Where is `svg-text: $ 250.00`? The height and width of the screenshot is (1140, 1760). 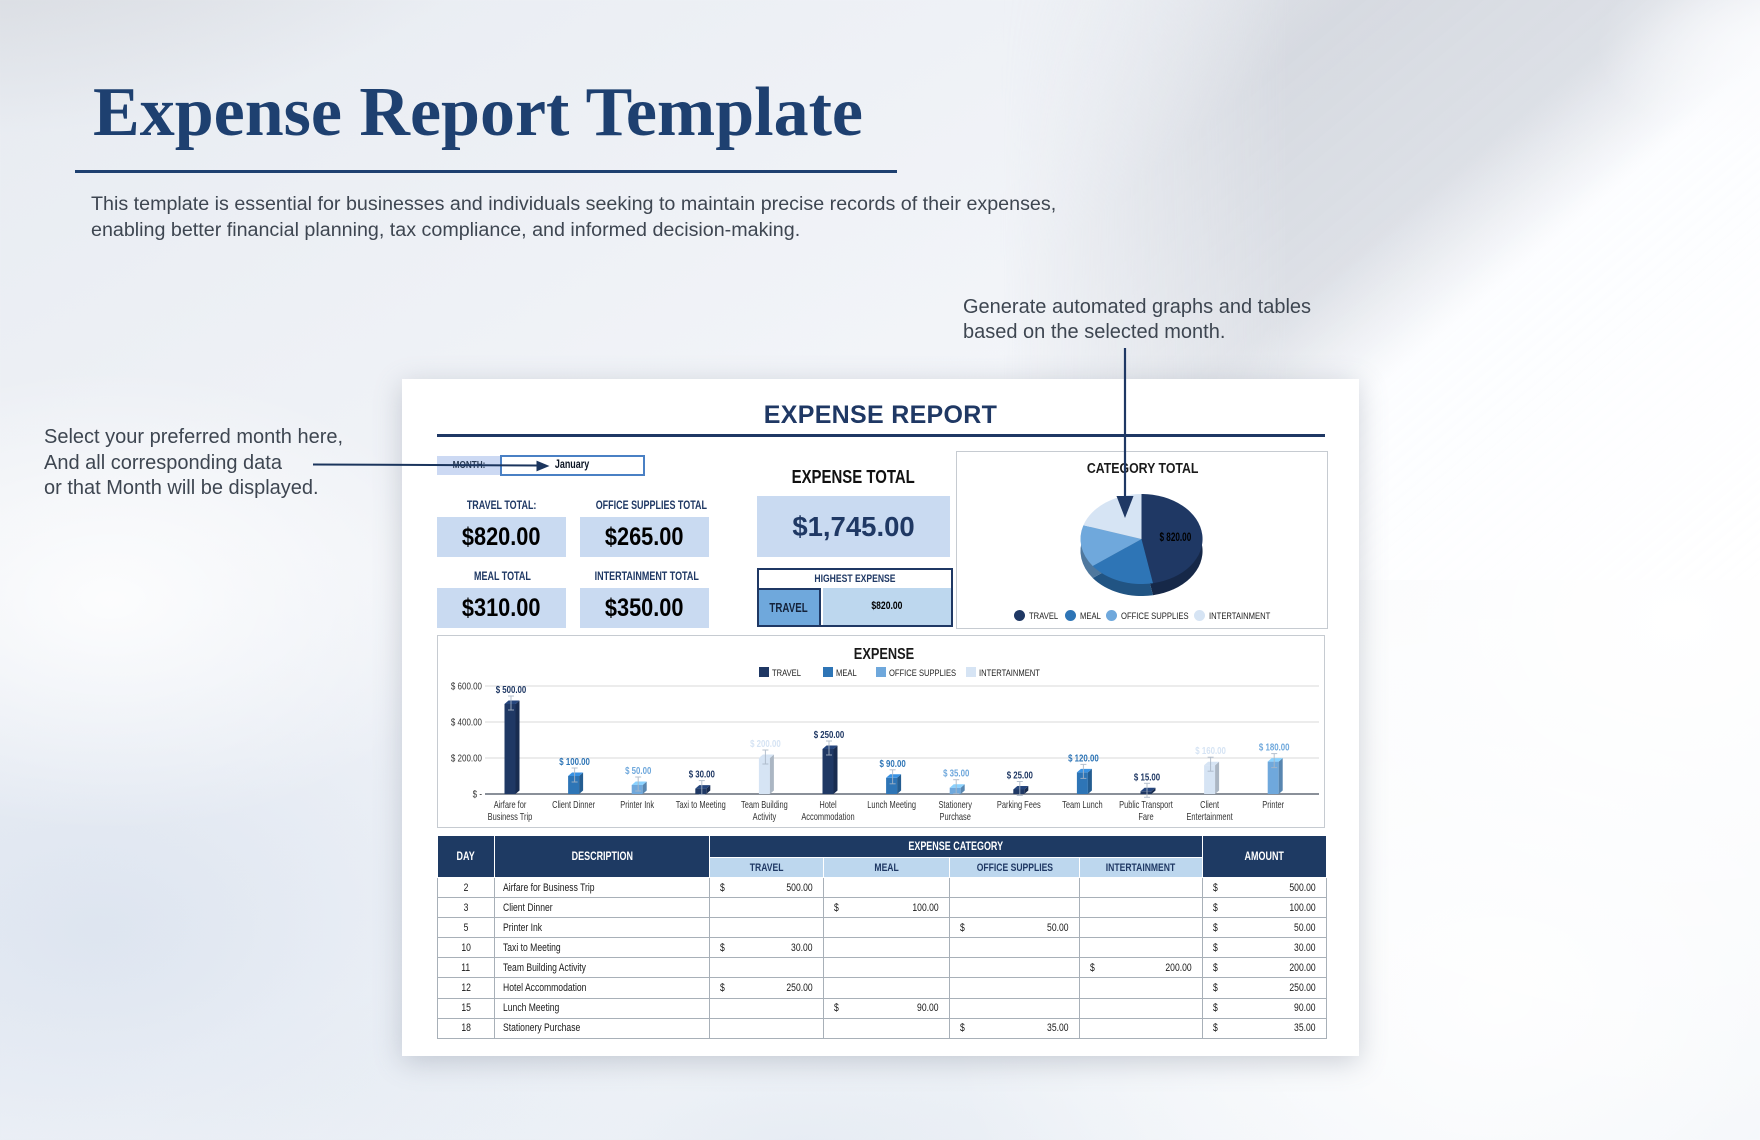 svg-text: $ 250.00 is located at coordinates (829, 734).